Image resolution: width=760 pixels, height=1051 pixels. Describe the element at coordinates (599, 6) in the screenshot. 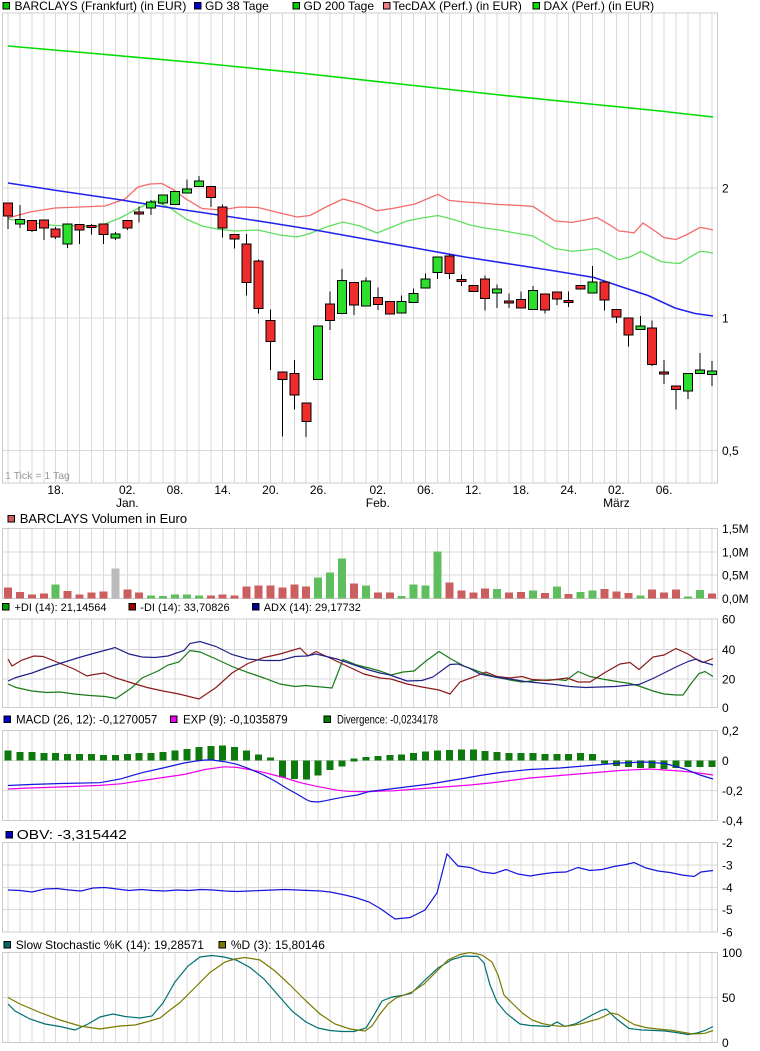

I see `svg-text: DAX (Perf.) (in EUR)` at that location.